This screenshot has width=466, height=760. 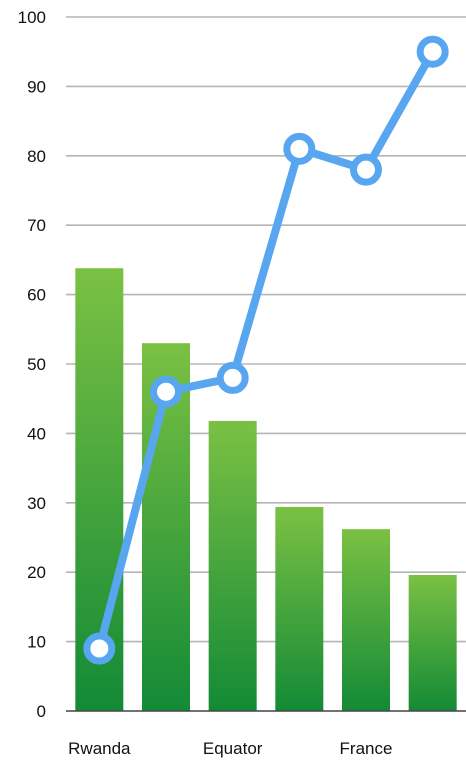 What do you see at coordinates (36, 295) in the screenshot?
I see `y-tick-label: 60` at bounding box center [36, 295].